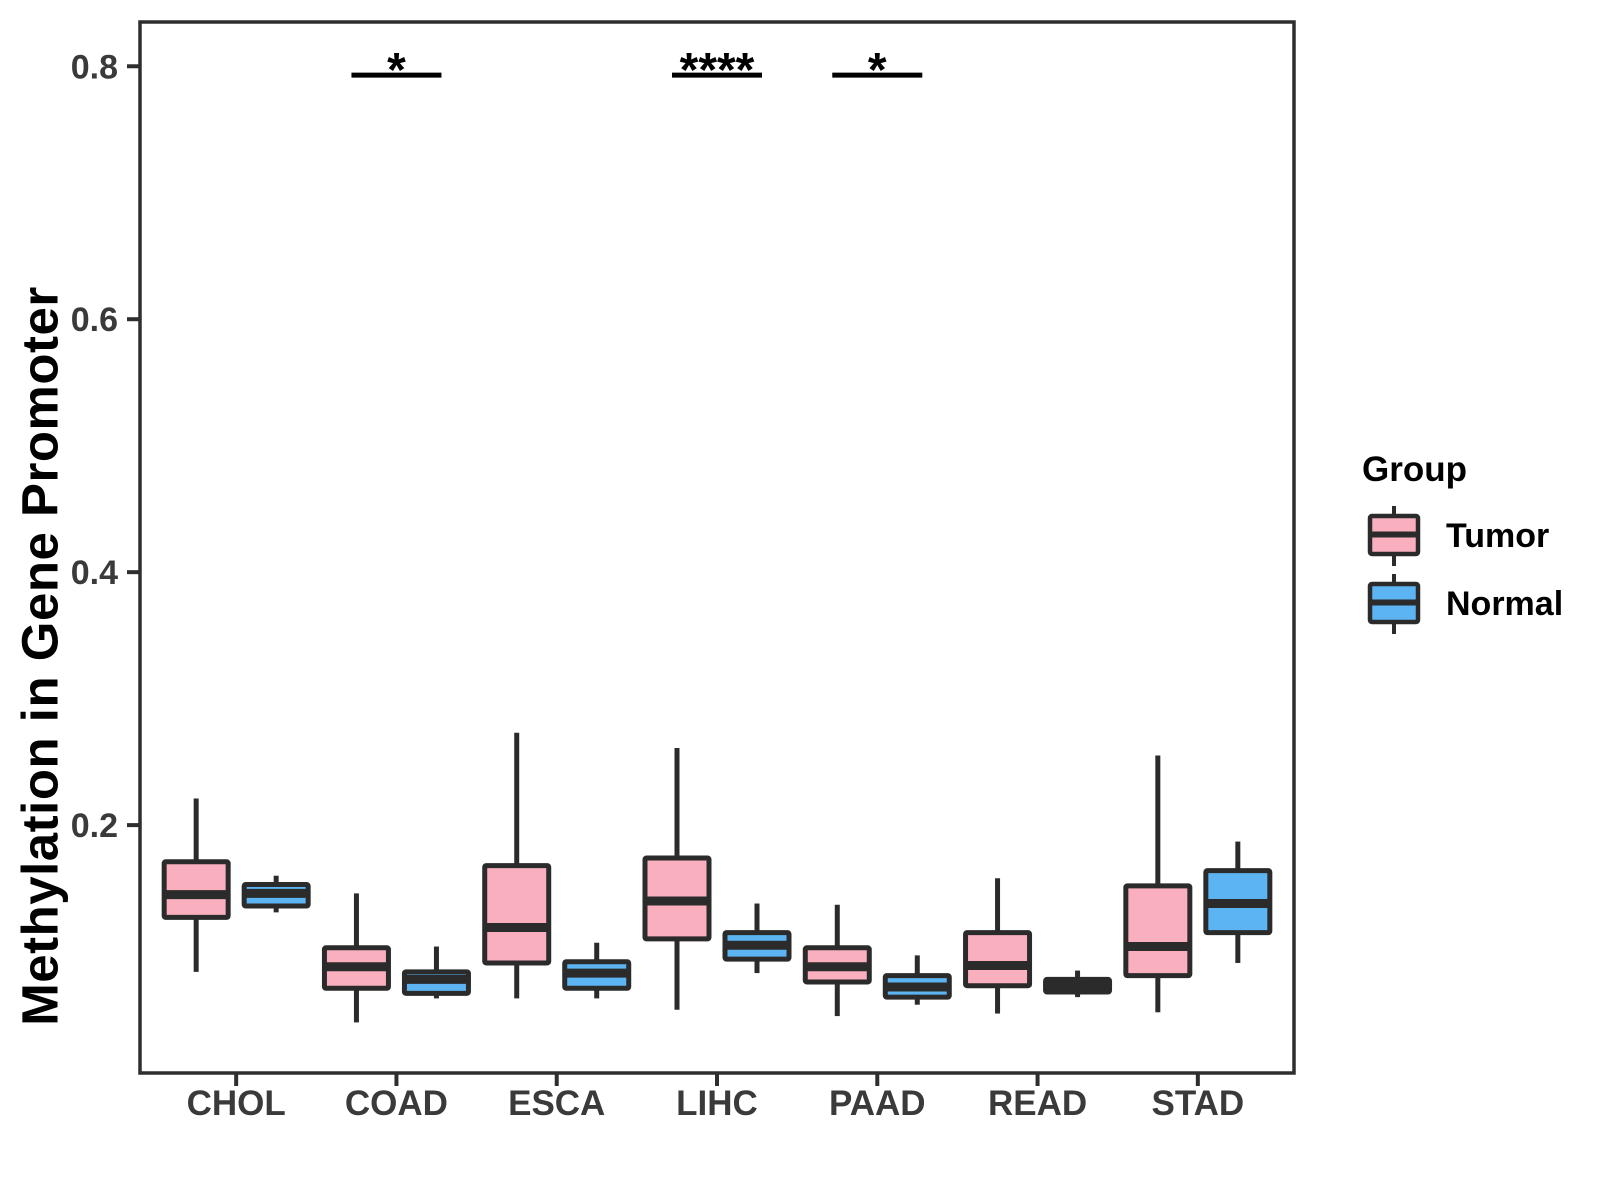 This screenshot has height=1200, width=1600. Describe the element at coordinates (276, 894) in the screenshot. I see `boxplot-chol-normal` at that location.